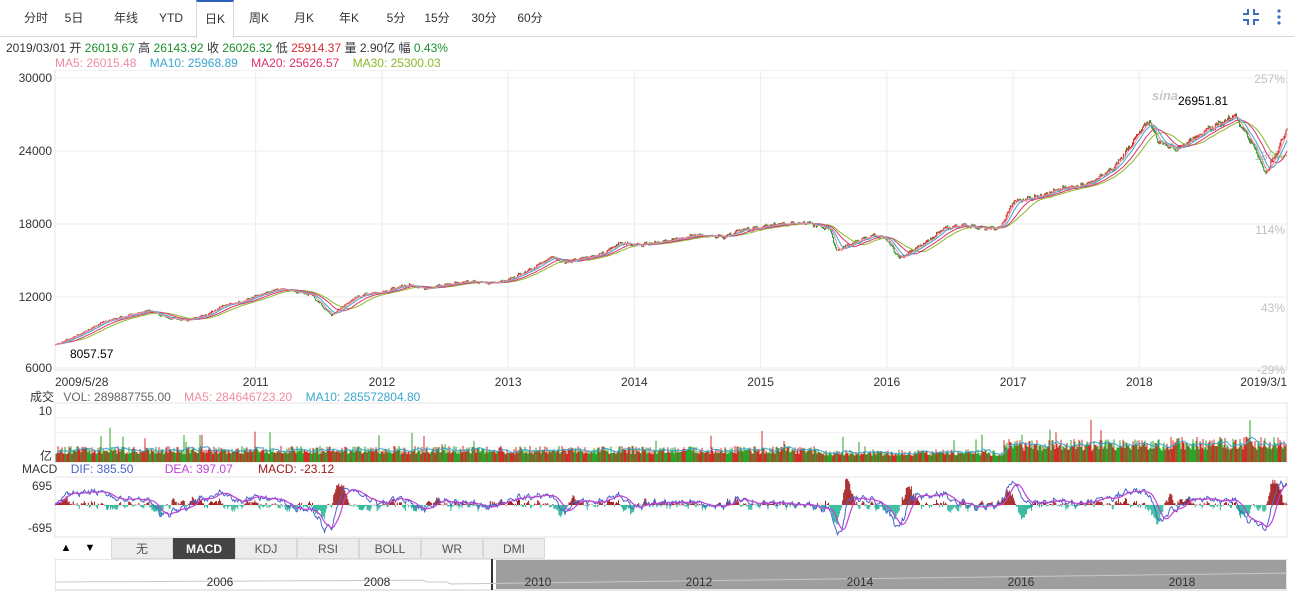 This screenshot has width=1294, height=604. What do you see at coordinates (1139, 382) in the screenshot?
I see `x-tick-label: 2018` at bounding box center [1139, 382].